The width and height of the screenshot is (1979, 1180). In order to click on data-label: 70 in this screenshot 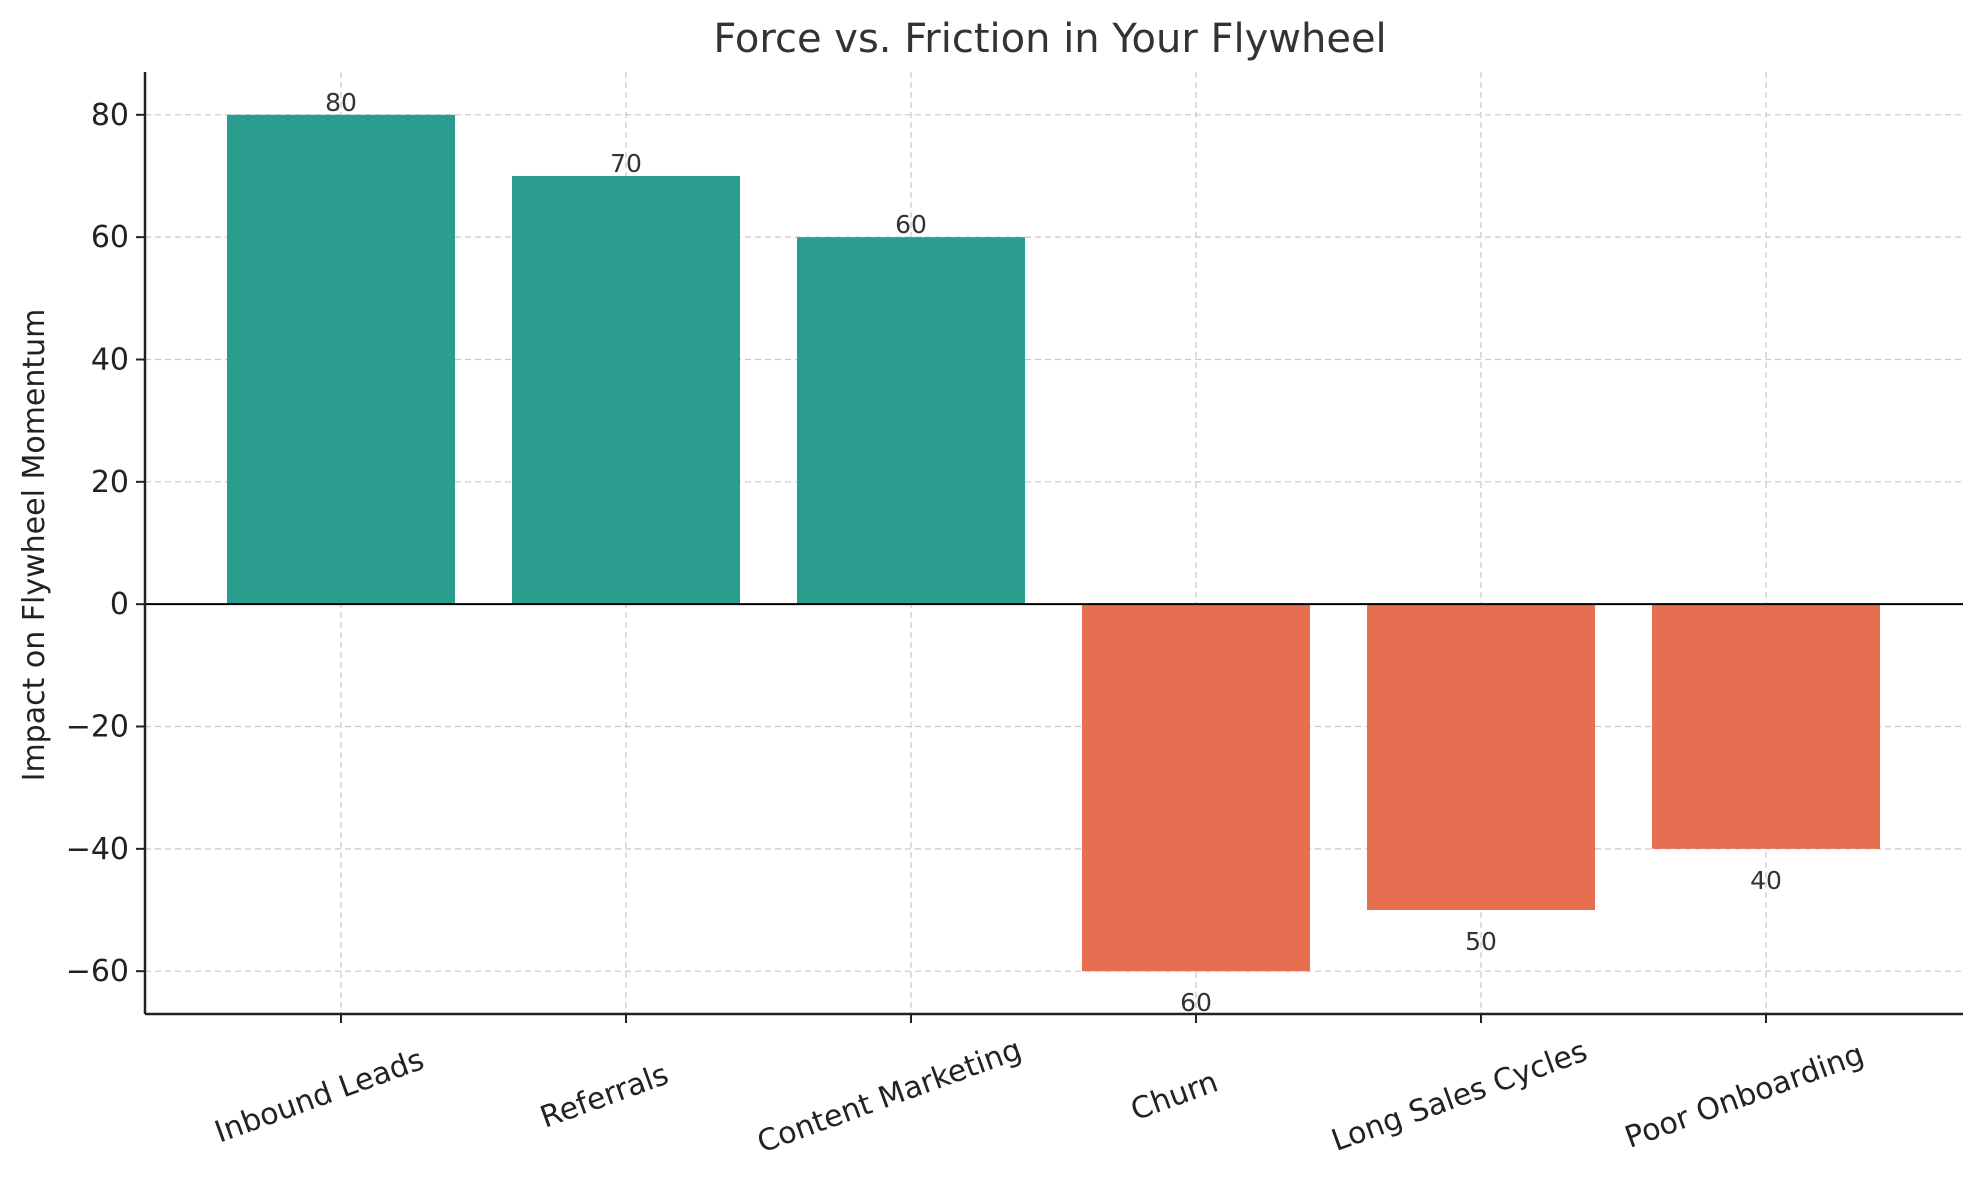, I will do `click(626, 163)`.